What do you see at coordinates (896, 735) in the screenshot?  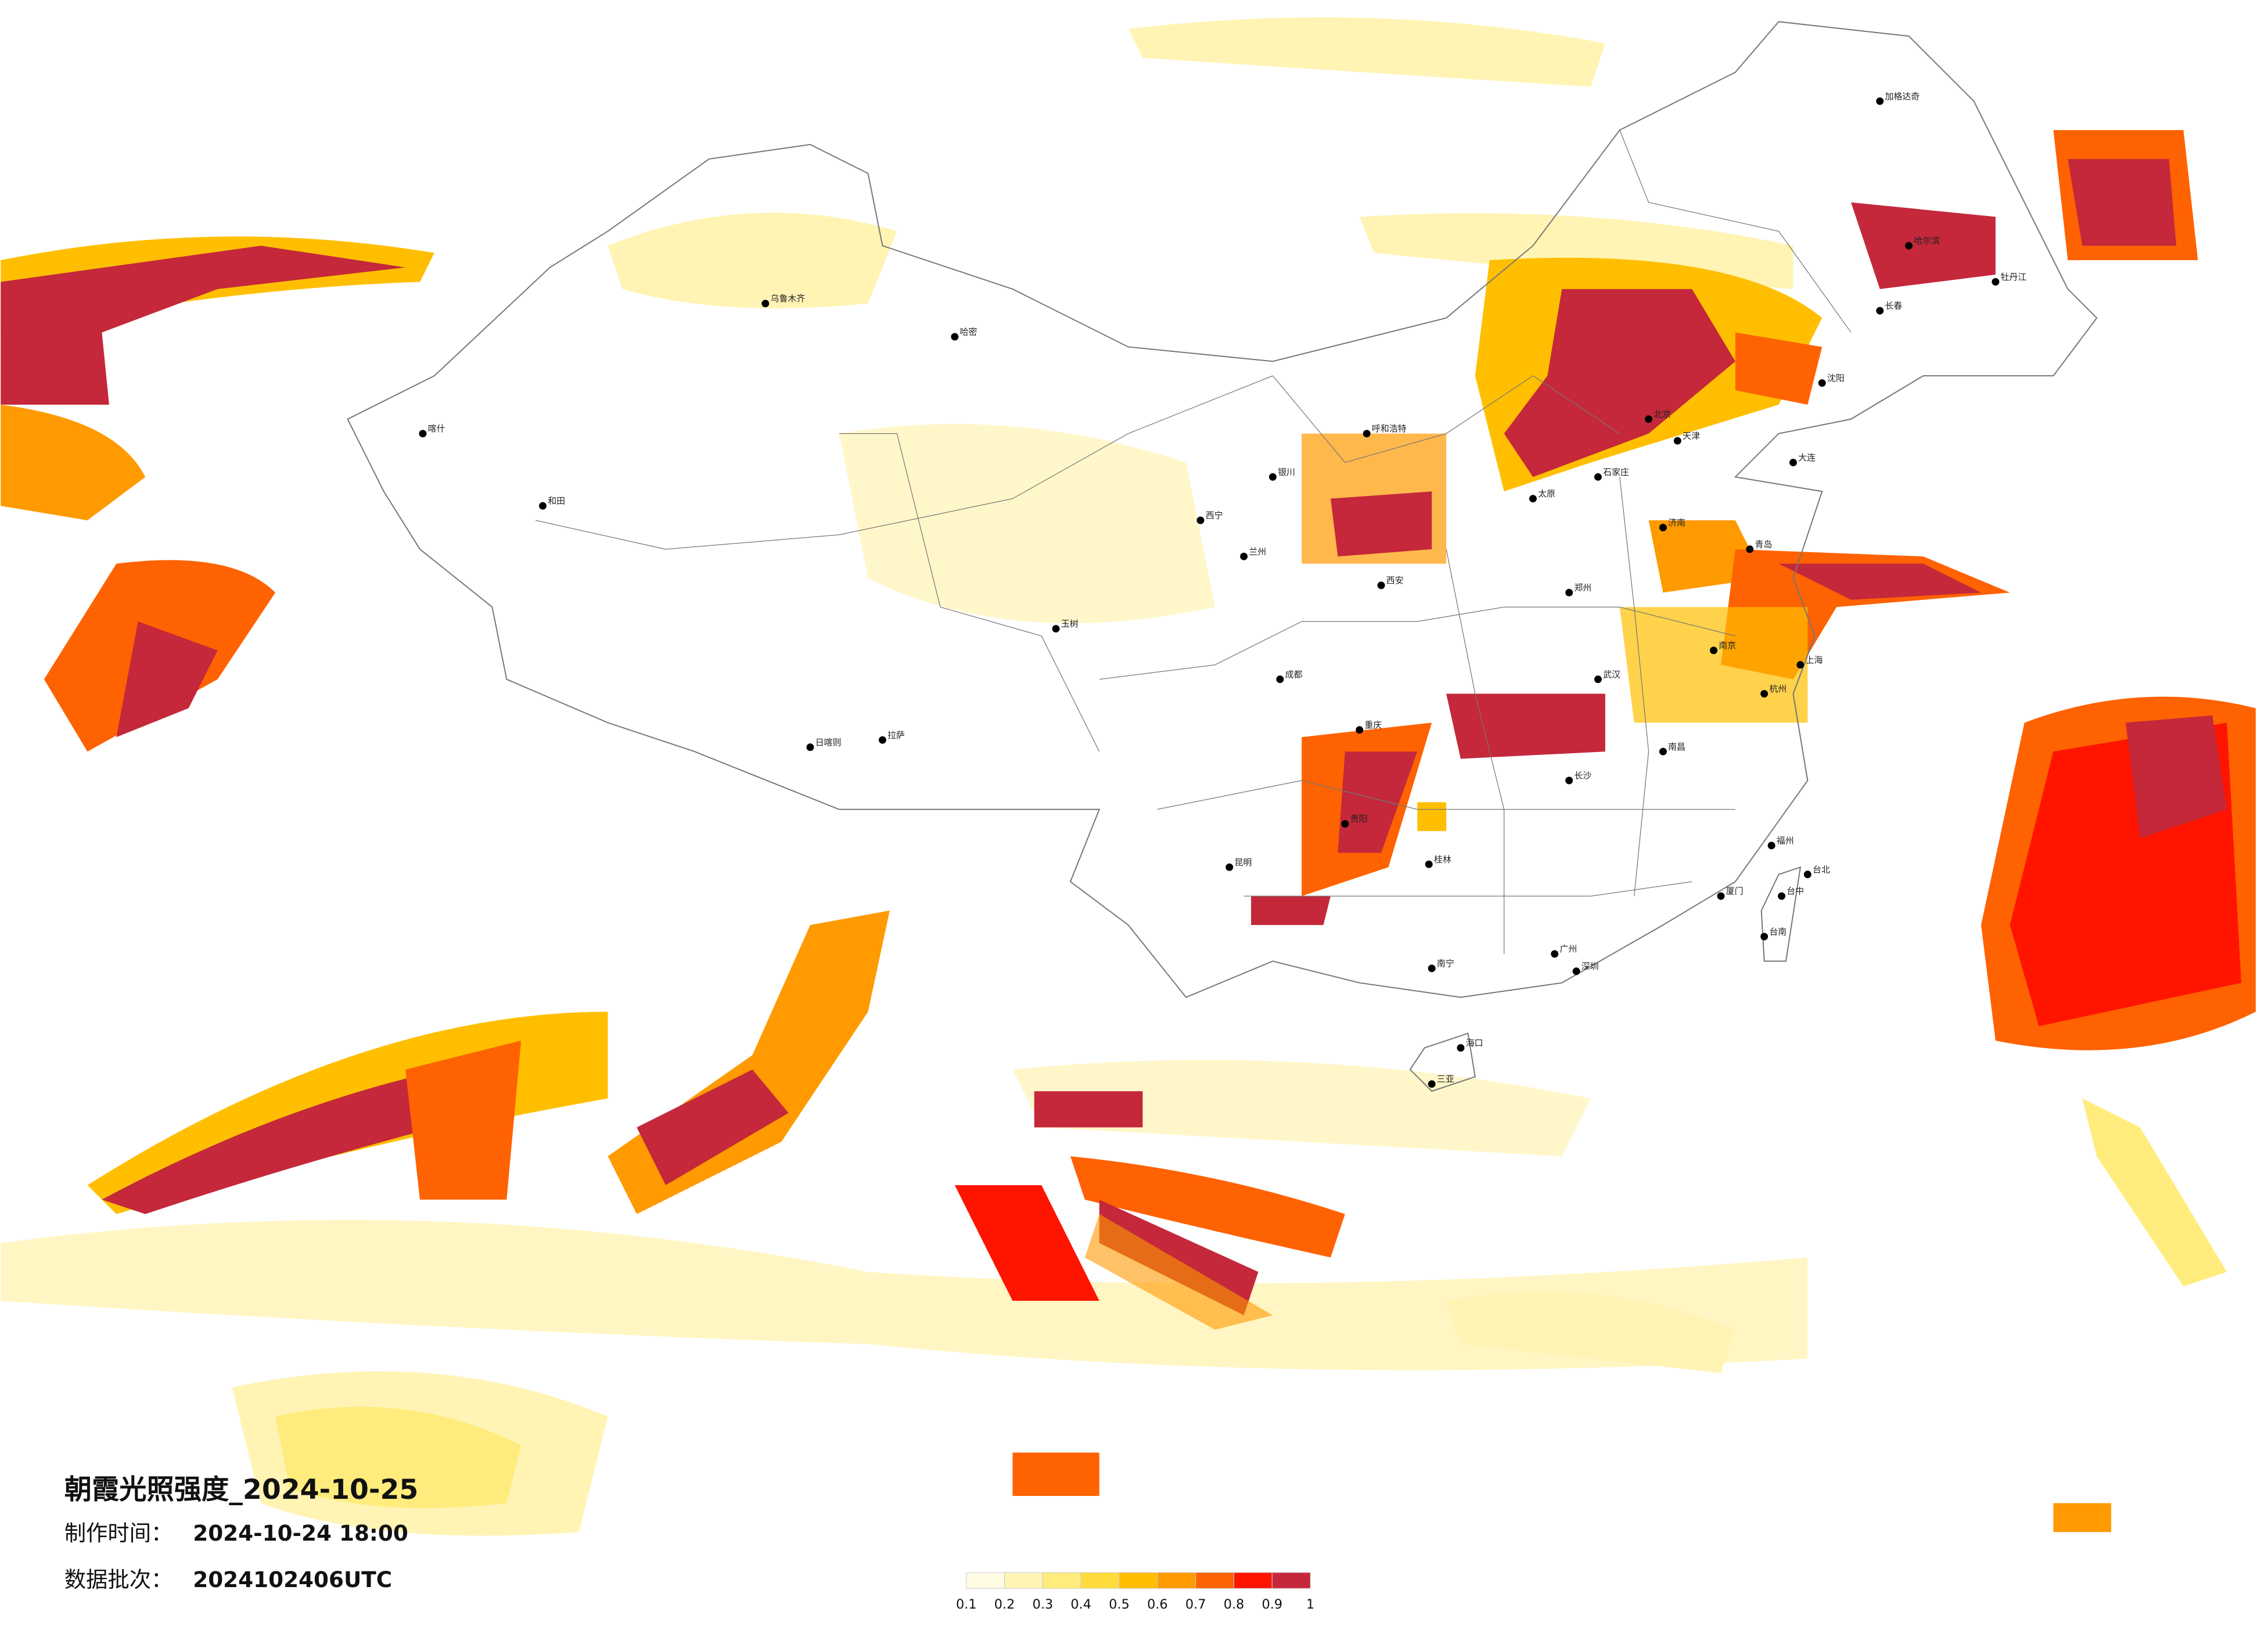 I see `city-label: 拉萨` at bounding box center [896, 735].